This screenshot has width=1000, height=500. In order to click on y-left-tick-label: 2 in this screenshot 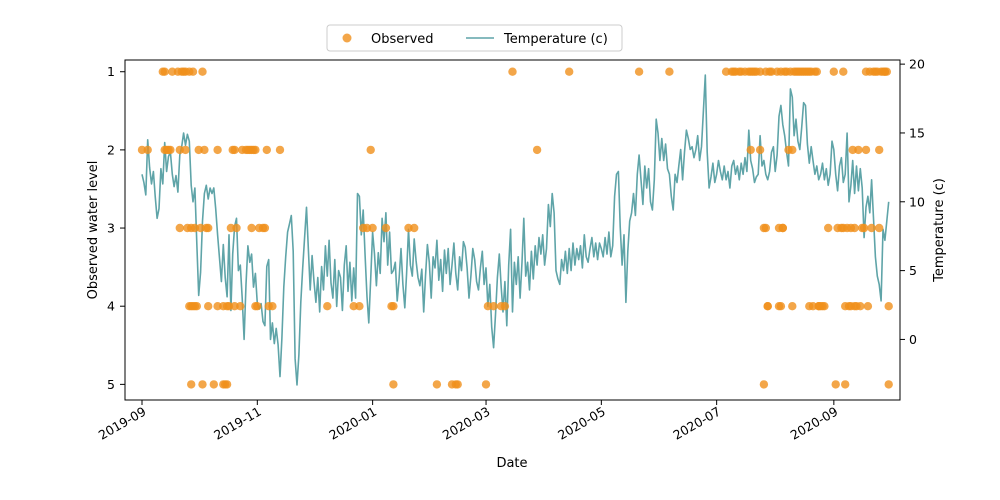, I will do `click(111, 149)`.